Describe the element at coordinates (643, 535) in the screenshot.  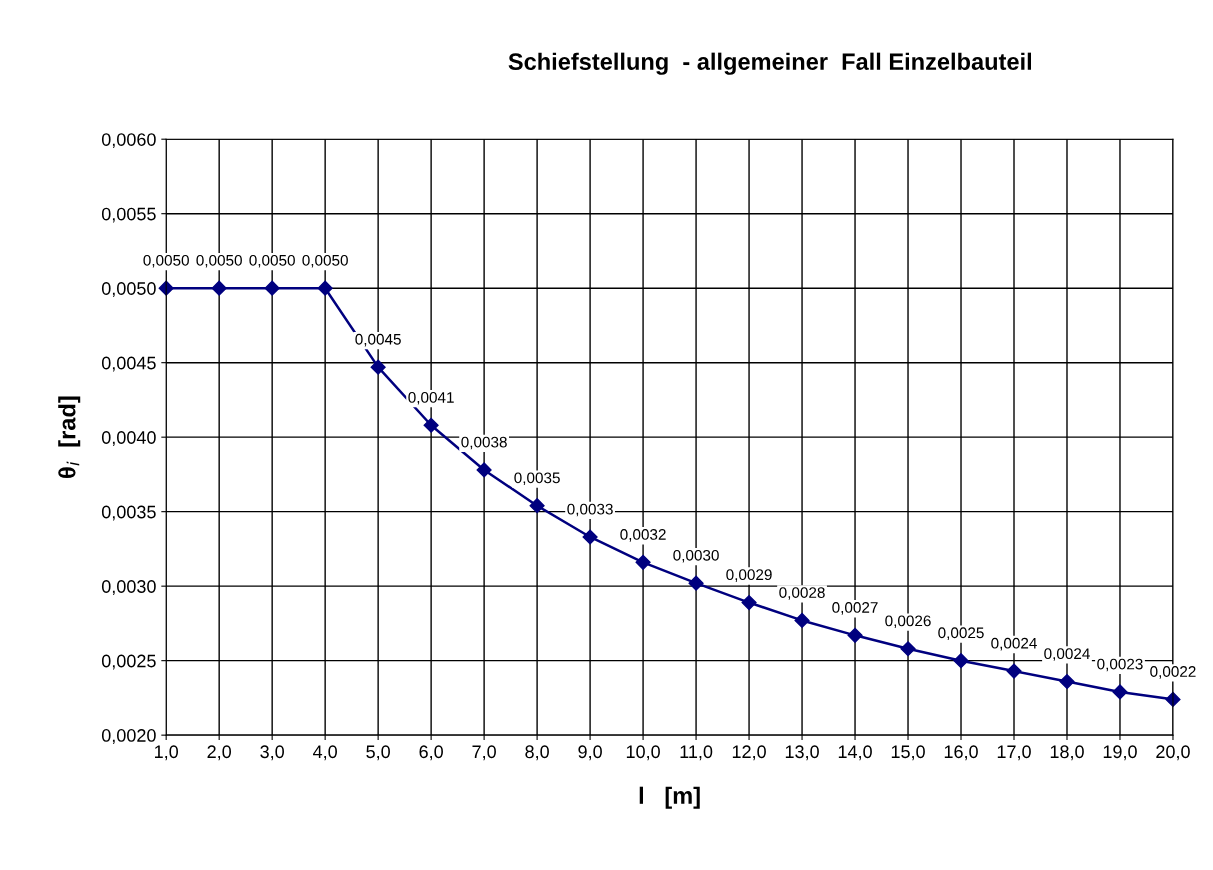
I see `data-label: 0,0032` at that location.